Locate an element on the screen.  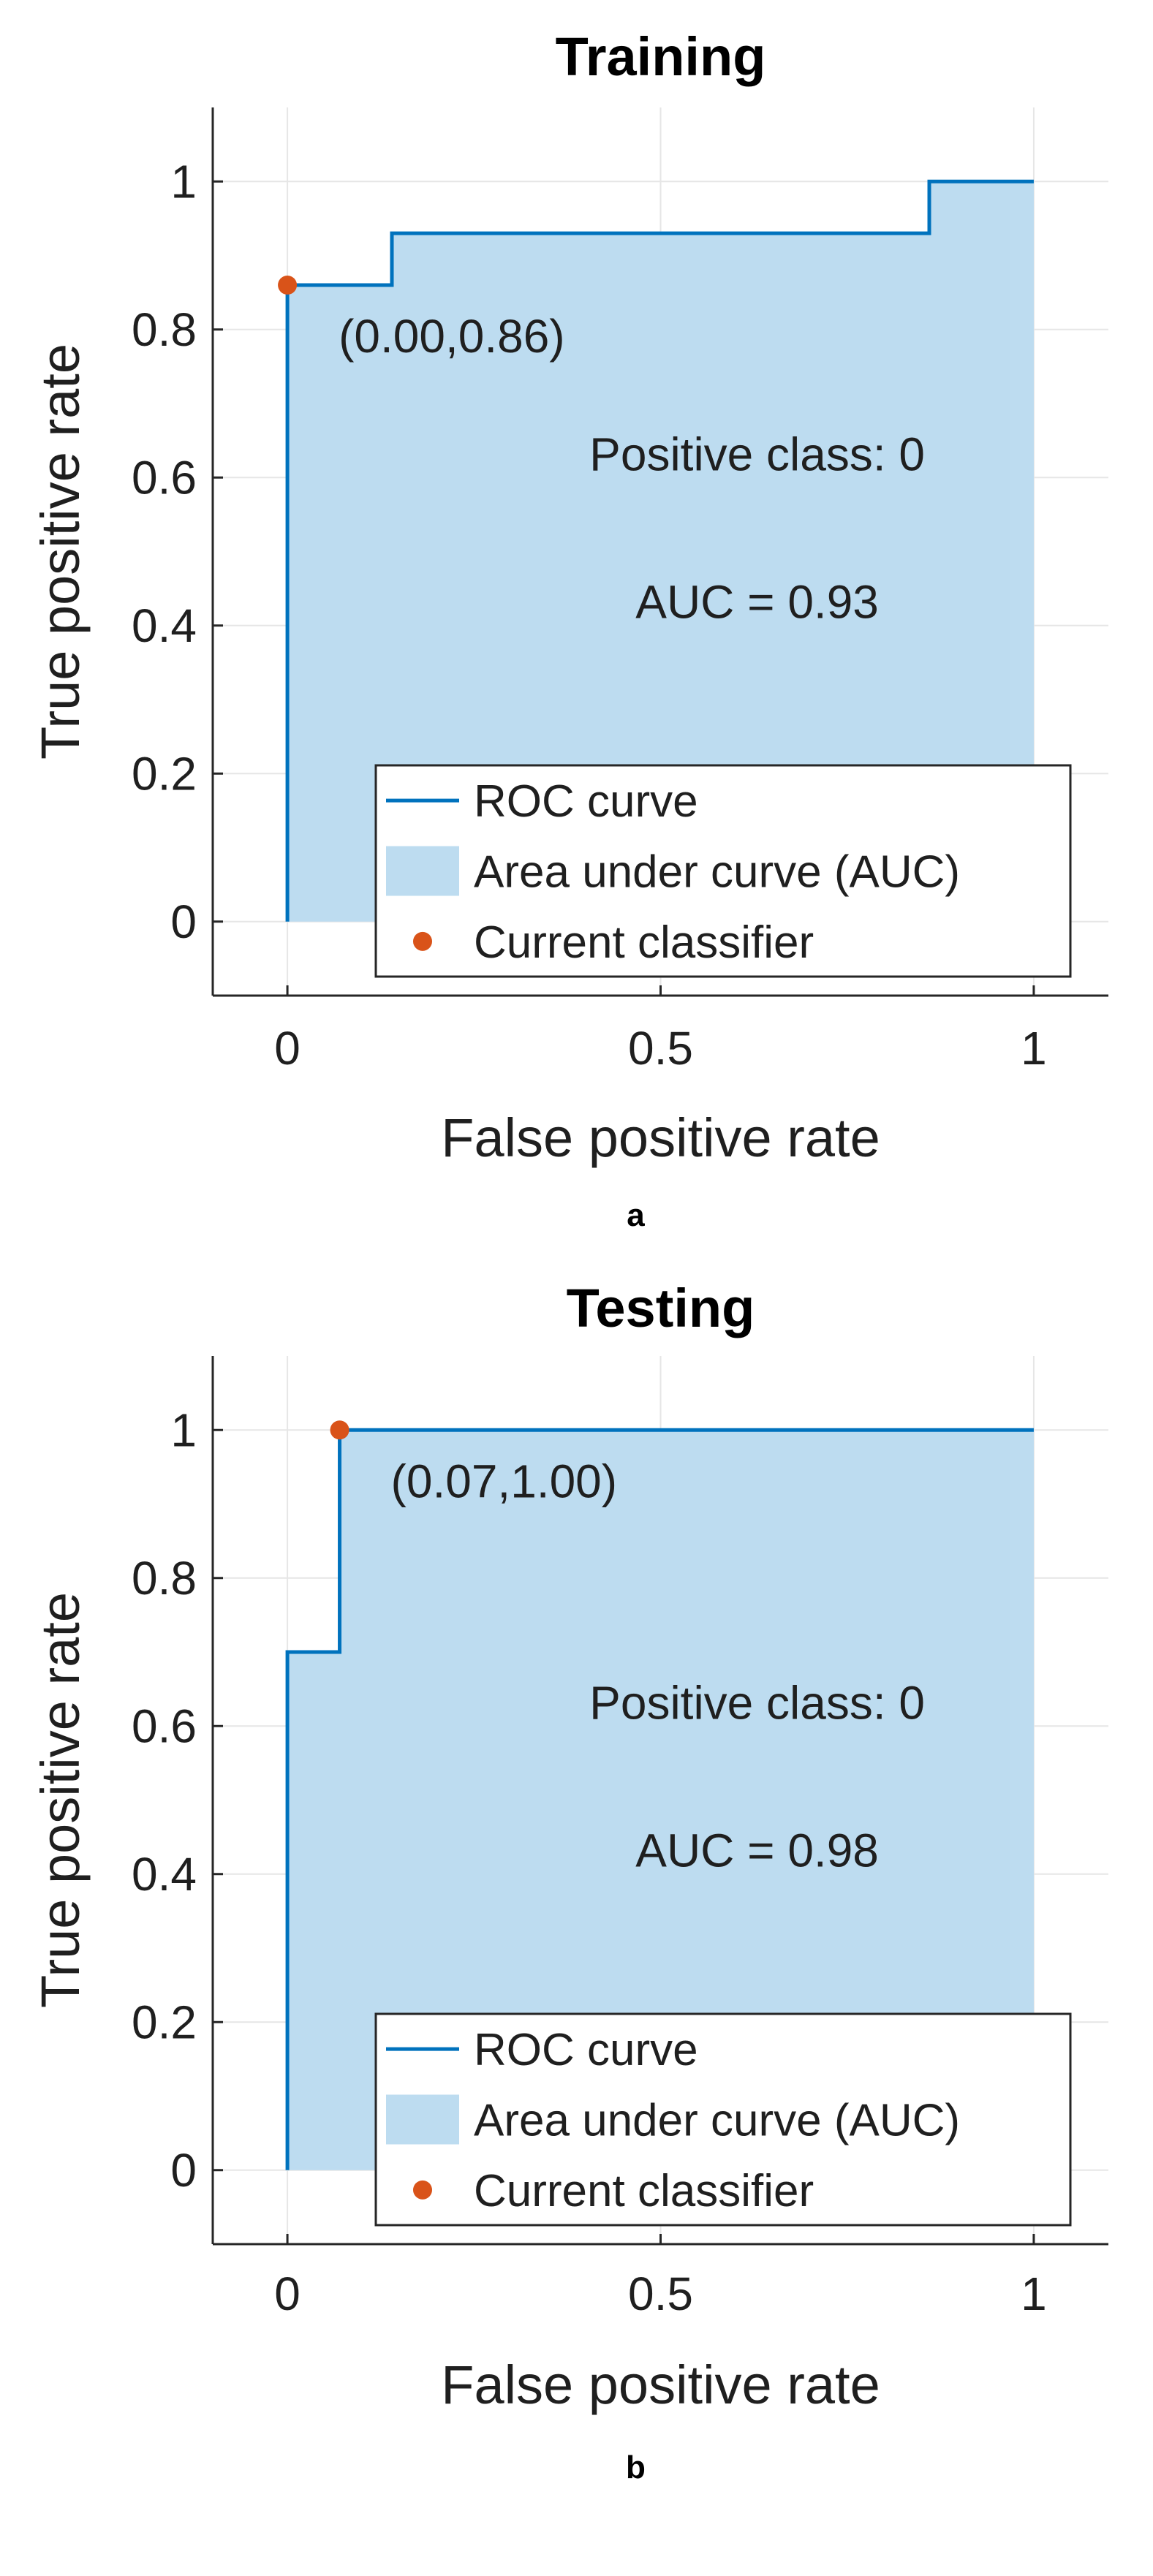
annotation-auc-value: AUC = 0.98 is located at coordinates (757, 1851).